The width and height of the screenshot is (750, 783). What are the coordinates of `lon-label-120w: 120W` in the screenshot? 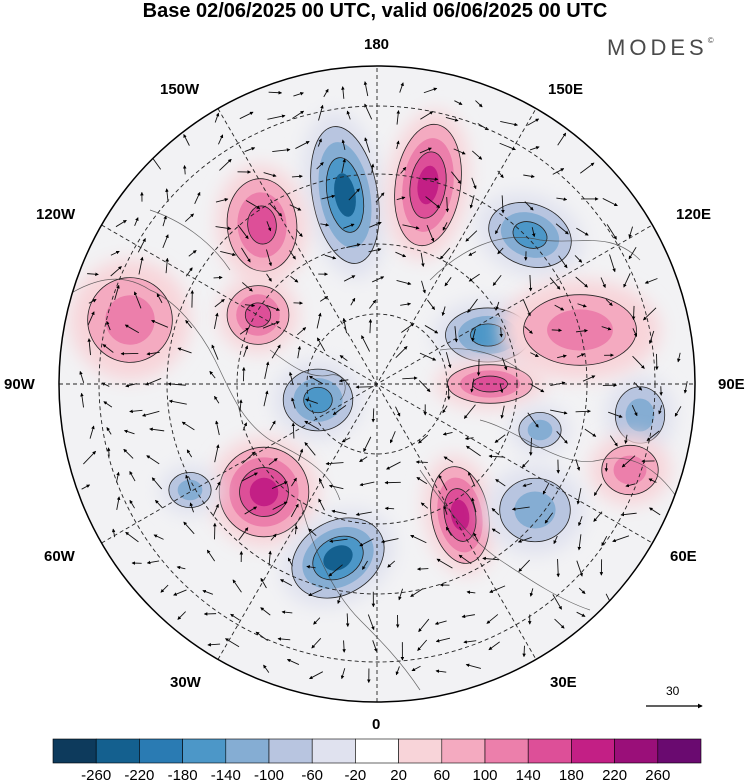 It's located at (56, 214).